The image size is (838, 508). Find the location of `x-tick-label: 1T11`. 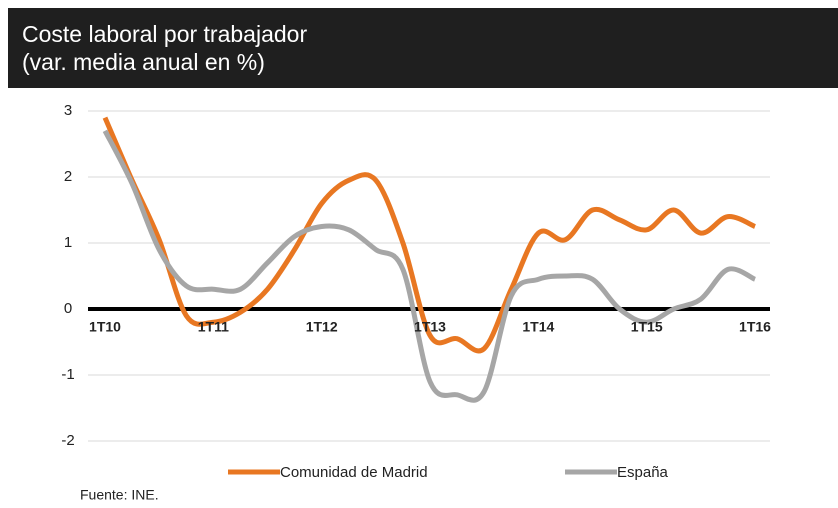

x-tick-label: 1T11 is located at coordinates (213, 327).